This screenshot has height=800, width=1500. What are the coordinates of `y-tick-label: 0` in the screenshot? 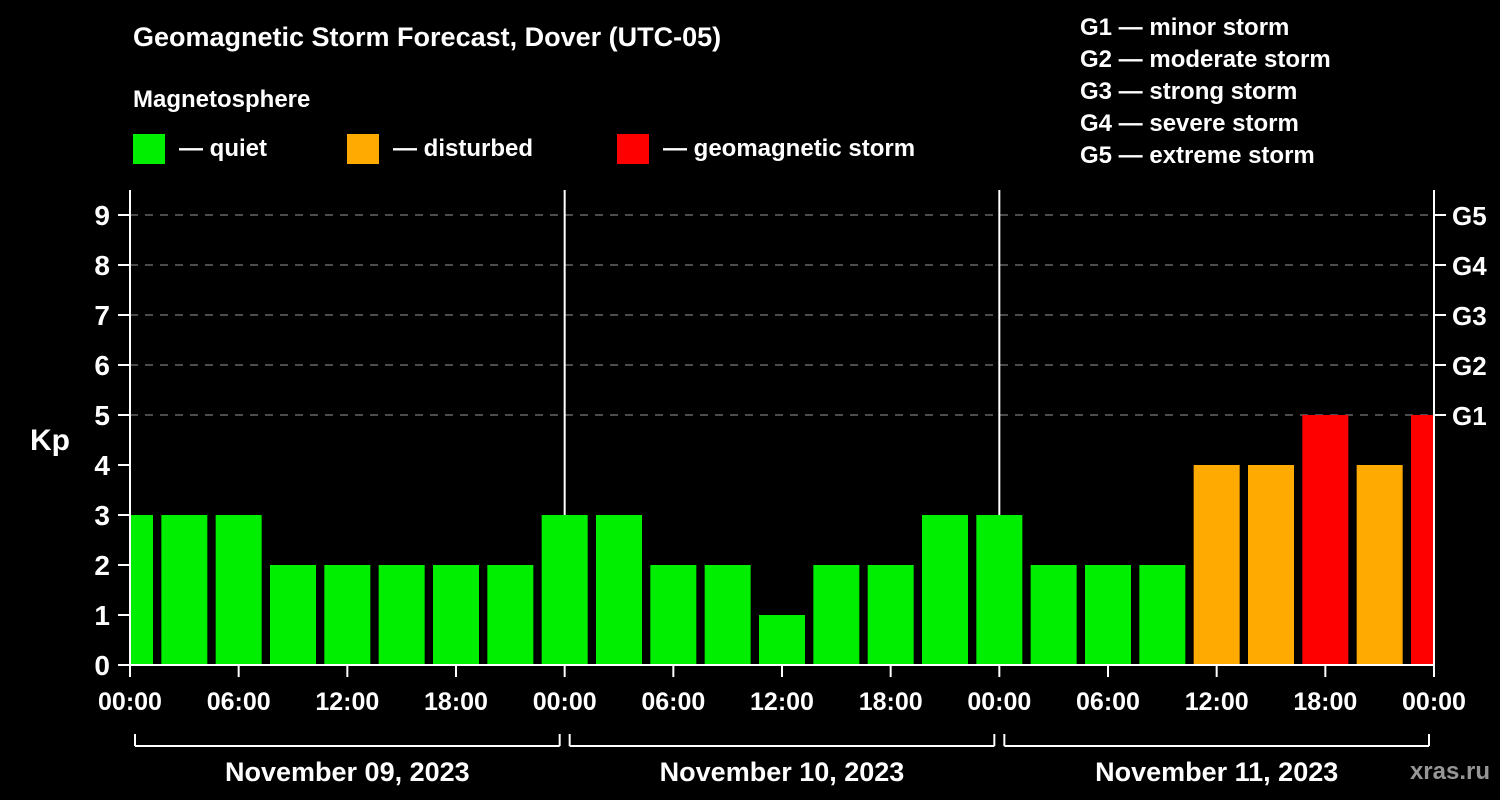 It's located at (102, 665).